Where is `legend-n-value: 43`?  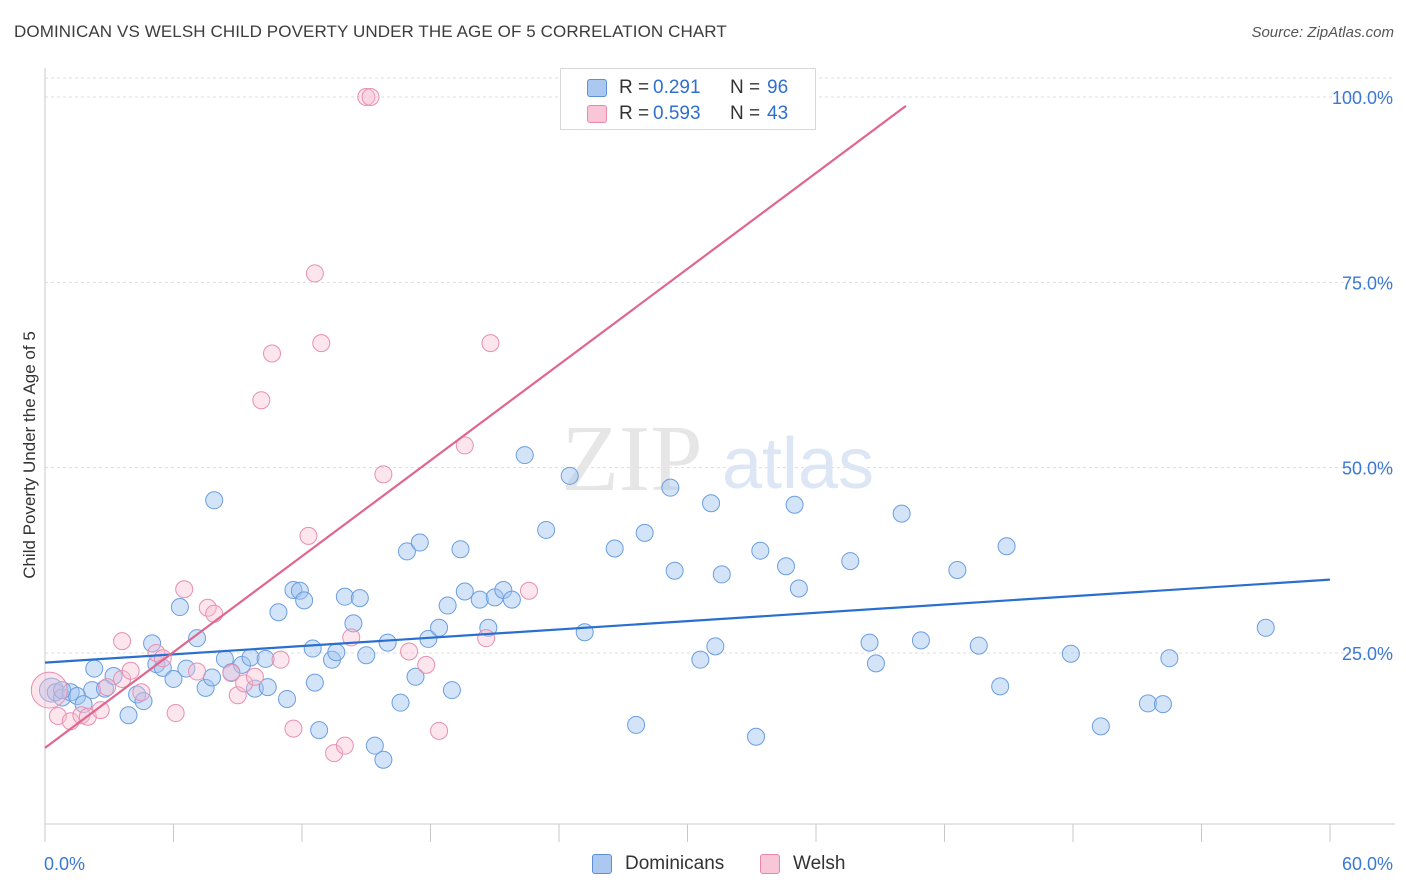
legend-n-value: 43 is located at coordinates (778, 113).